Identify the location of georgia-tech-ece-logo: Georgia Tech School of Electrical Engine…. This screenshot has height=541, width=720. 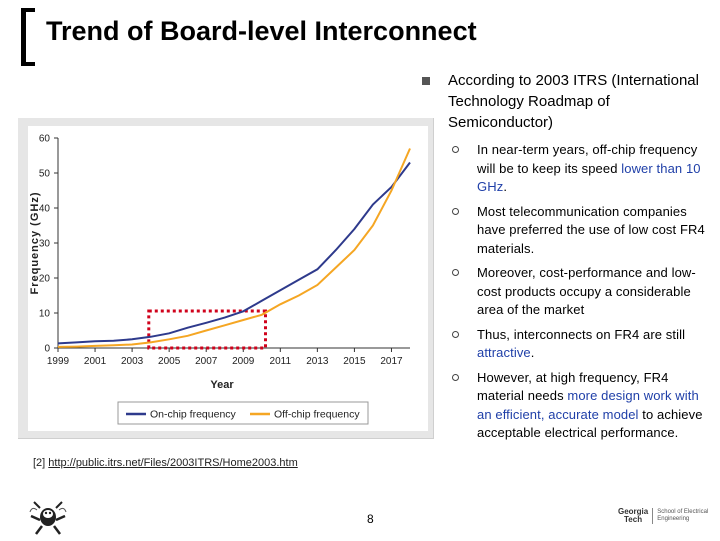
(663, 516).